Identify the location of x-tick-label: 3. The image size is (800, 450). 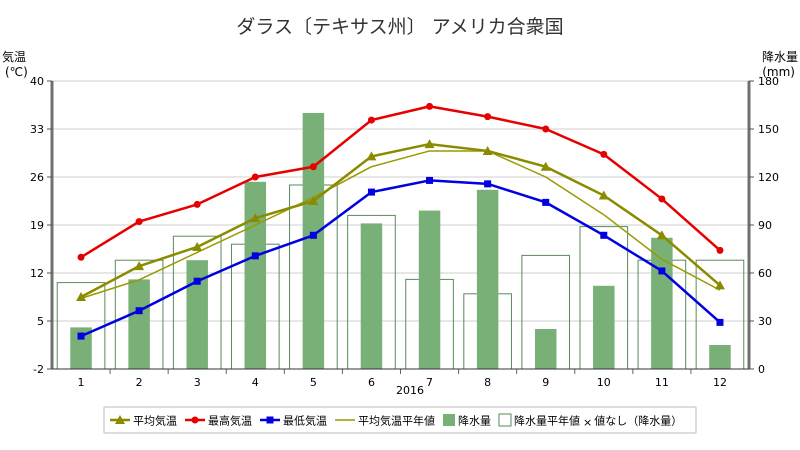
(197, 382).